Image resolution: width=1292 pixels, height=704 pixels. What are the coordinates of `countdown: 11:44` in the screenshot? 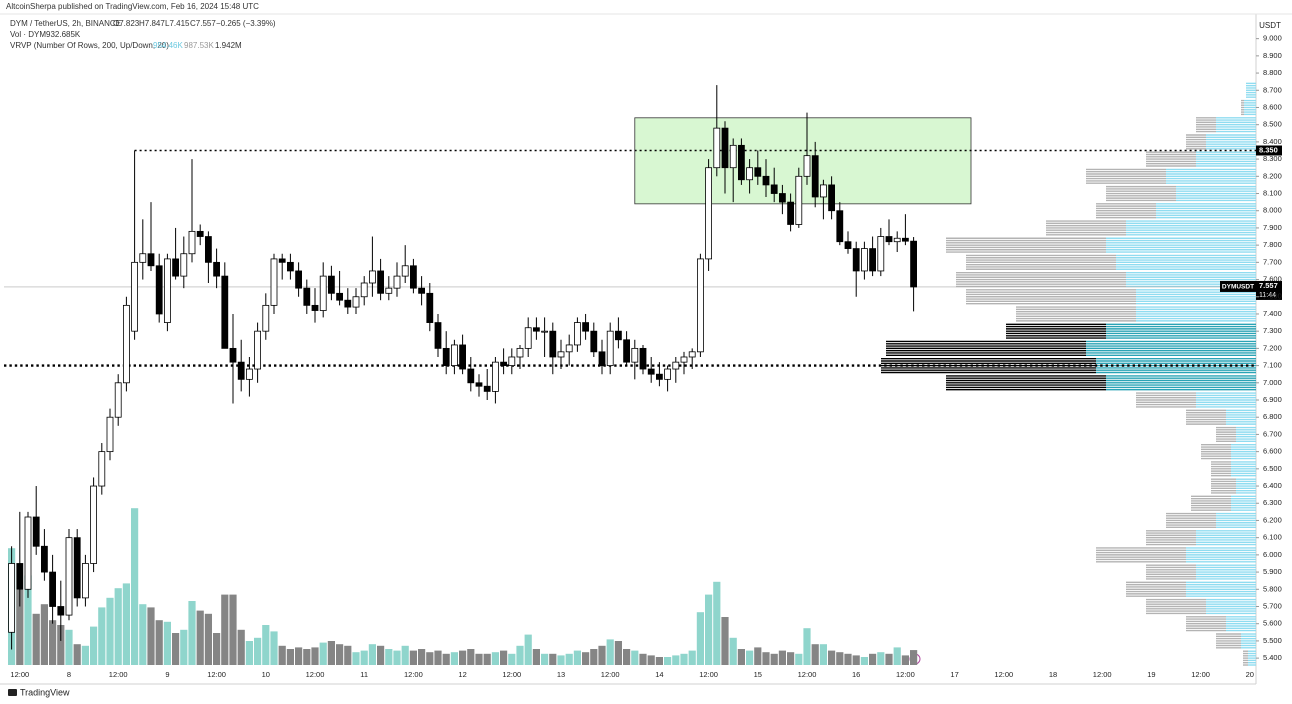 It's located at (1267, 295).